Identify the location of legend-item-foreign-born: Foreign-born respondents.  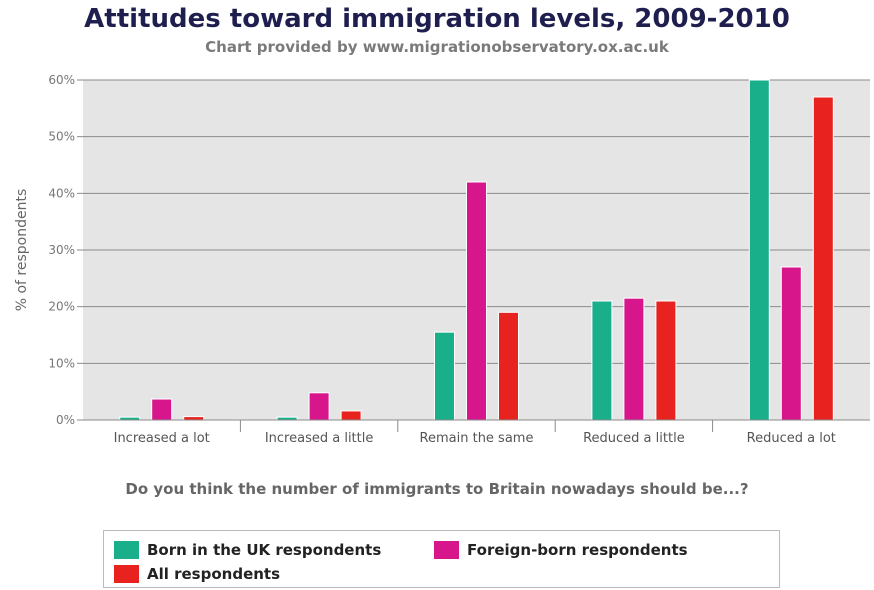
(561, 550).